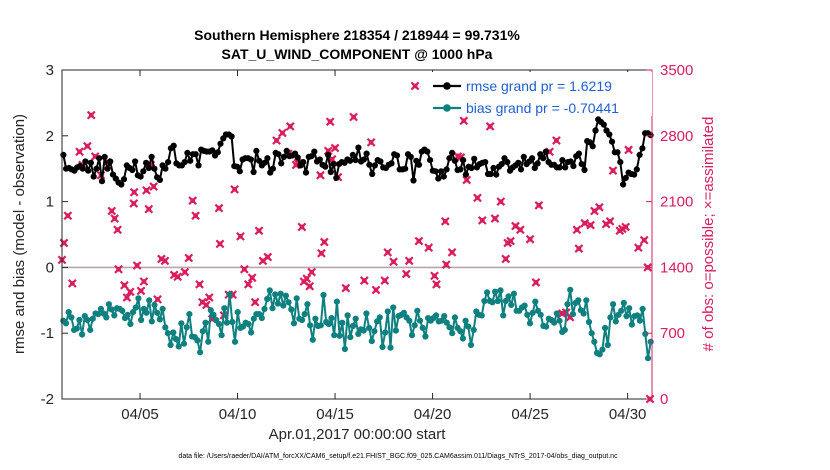 The width and height of the screenshot is (830, 470). What do you see at coordinates (676, 136) in the screenshot?
I see `right-y-tick-label: 2800` at bounding box center [676, 136].